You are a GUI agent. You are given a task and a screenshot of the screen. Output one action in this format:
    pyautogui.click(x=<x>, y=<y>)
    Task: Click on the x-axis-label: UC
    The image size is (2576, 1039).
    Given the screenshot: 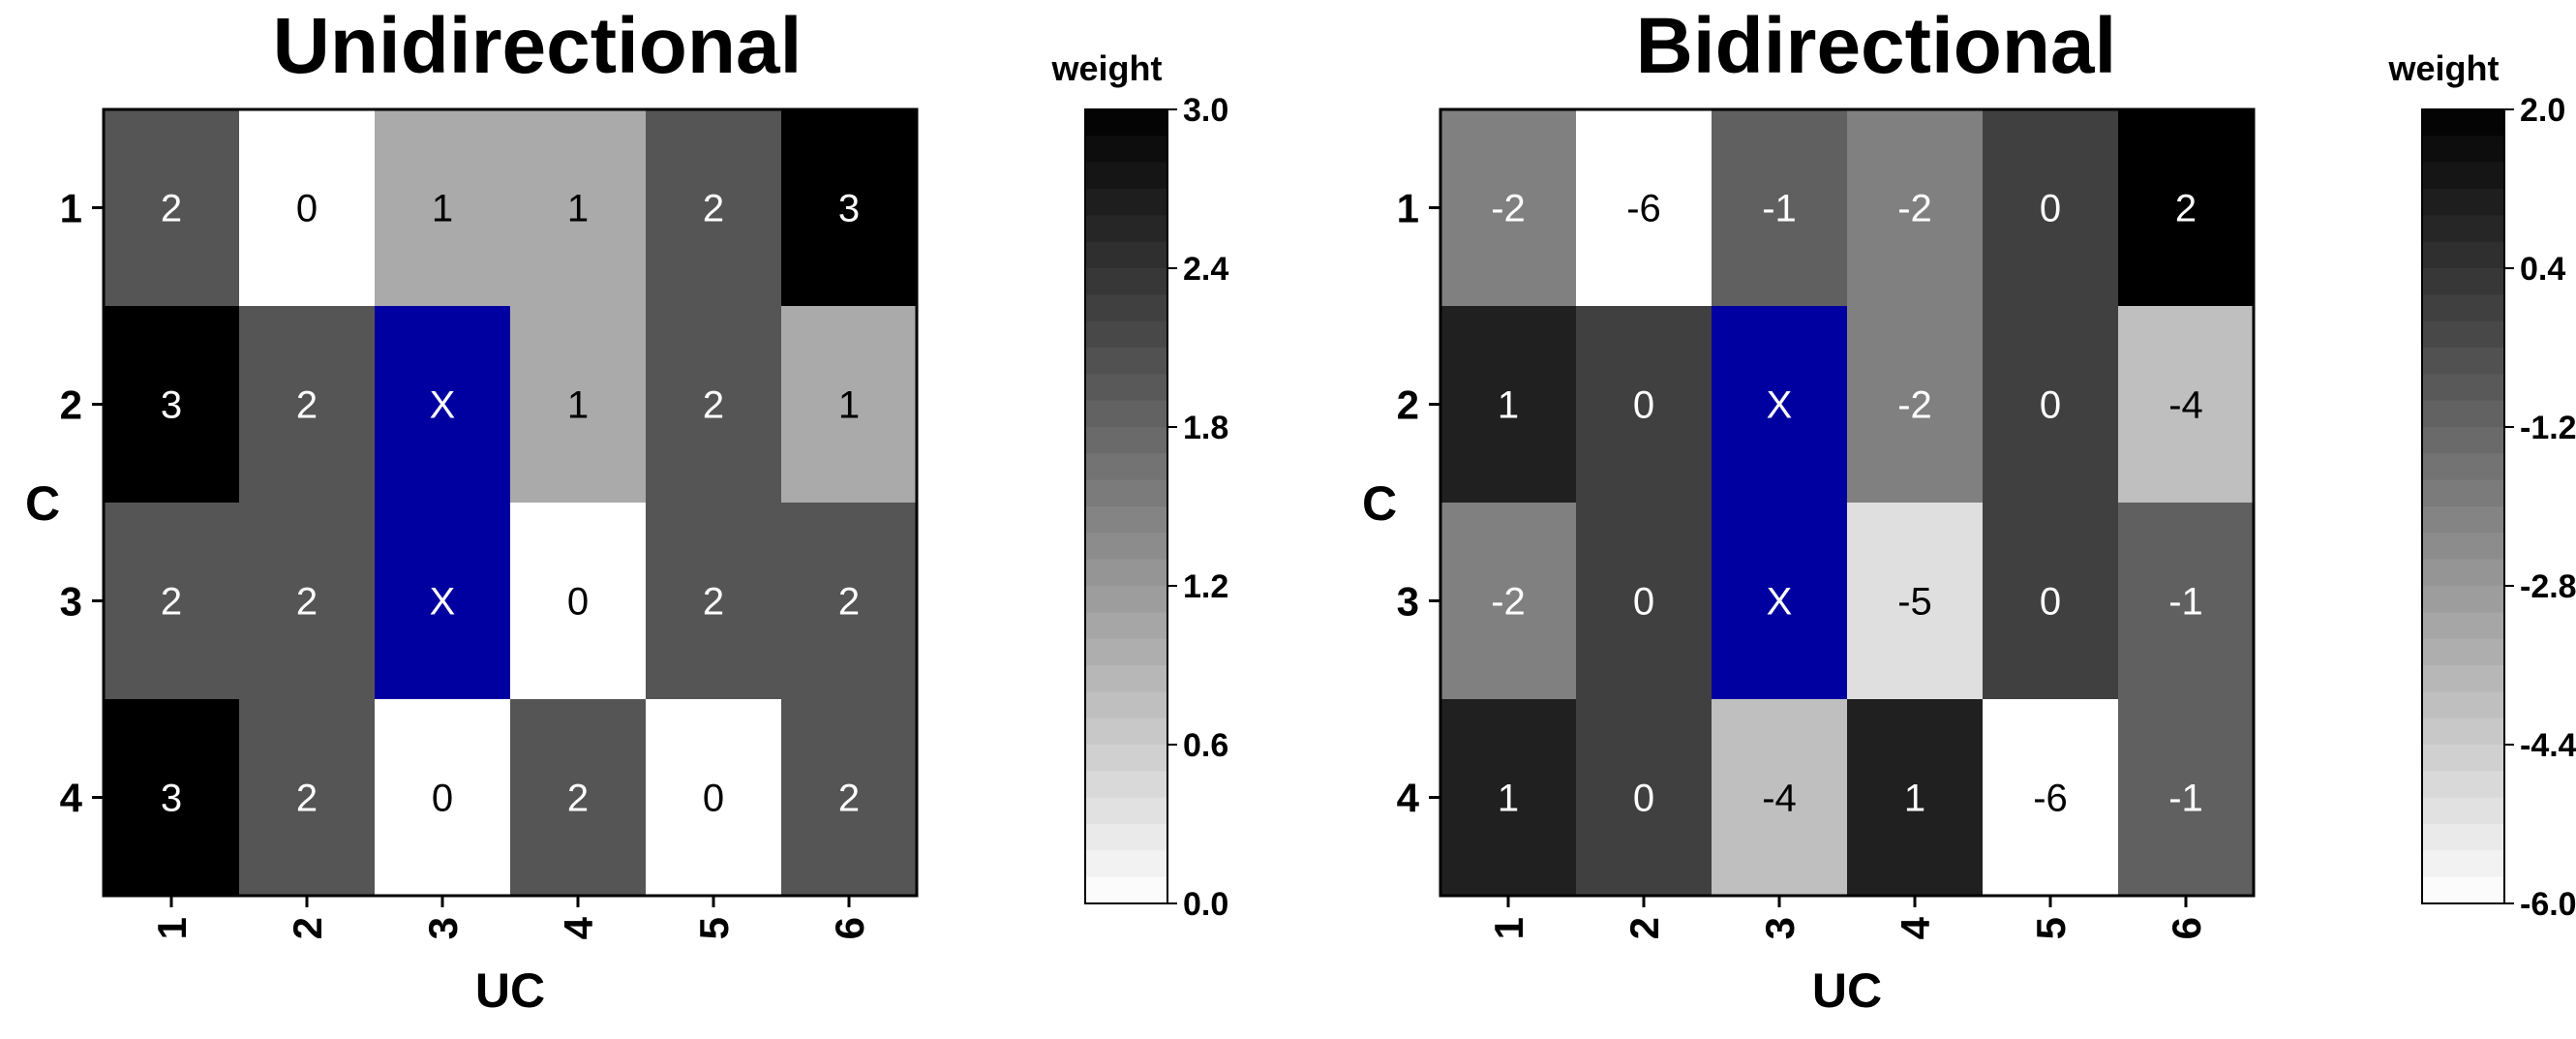 What is the action you would take?
    pyautogui.click(x=510, y=991)
    